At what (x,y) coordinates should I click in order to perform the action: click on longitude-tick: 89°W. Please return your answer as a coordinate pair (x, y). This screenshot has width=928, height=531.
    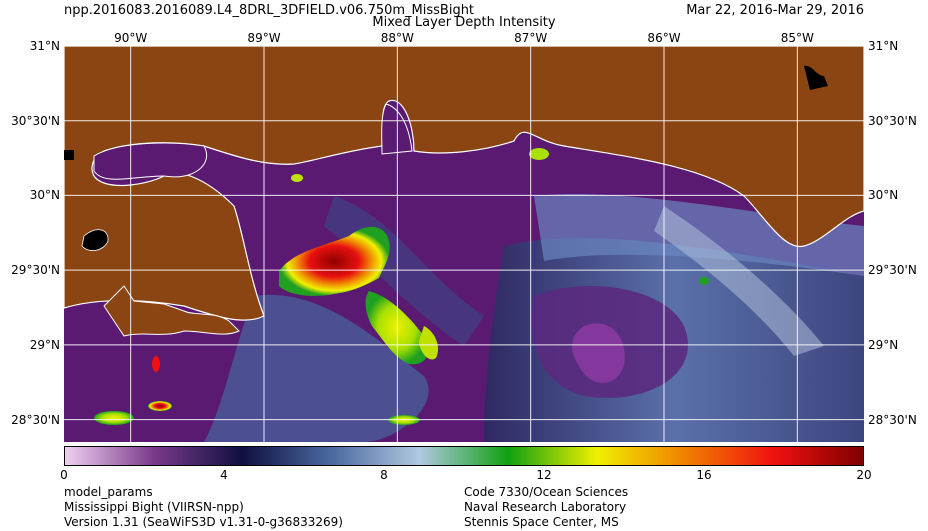
    Looking at the image, I should click on (264, 38).